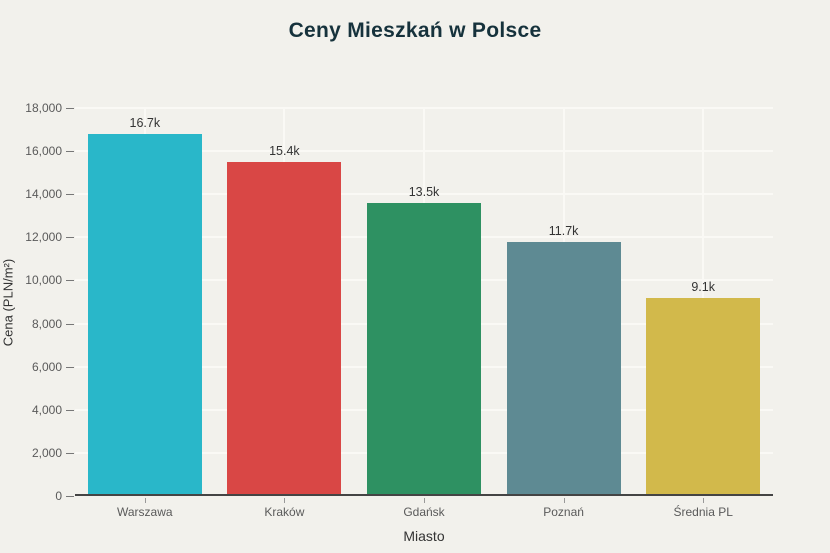 Image resolution: width=830 pixels, height=553 pixels. Describe the element at coordinates (46, 323) in the screenshot. I see `y-tick-label: 8,000` at that location.